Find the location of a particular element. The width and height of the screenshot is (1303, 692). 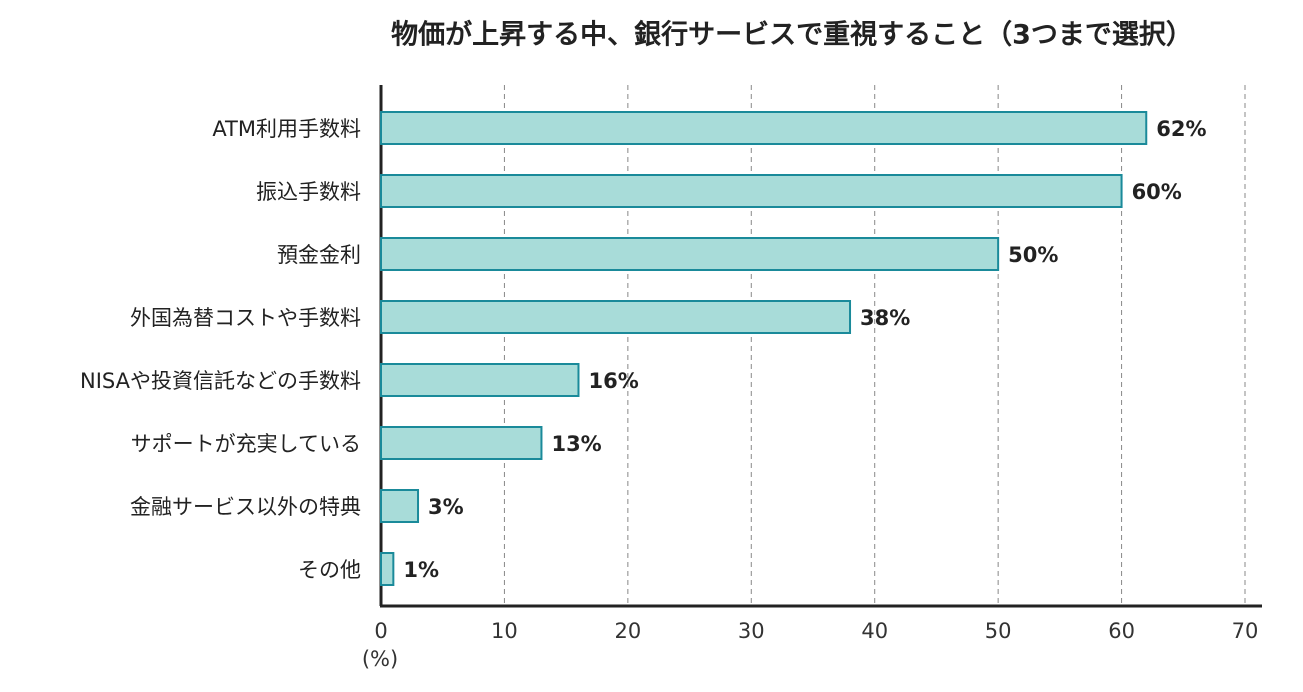

y-tick-label: サポートが充実している is located at coordinates (246, 444).